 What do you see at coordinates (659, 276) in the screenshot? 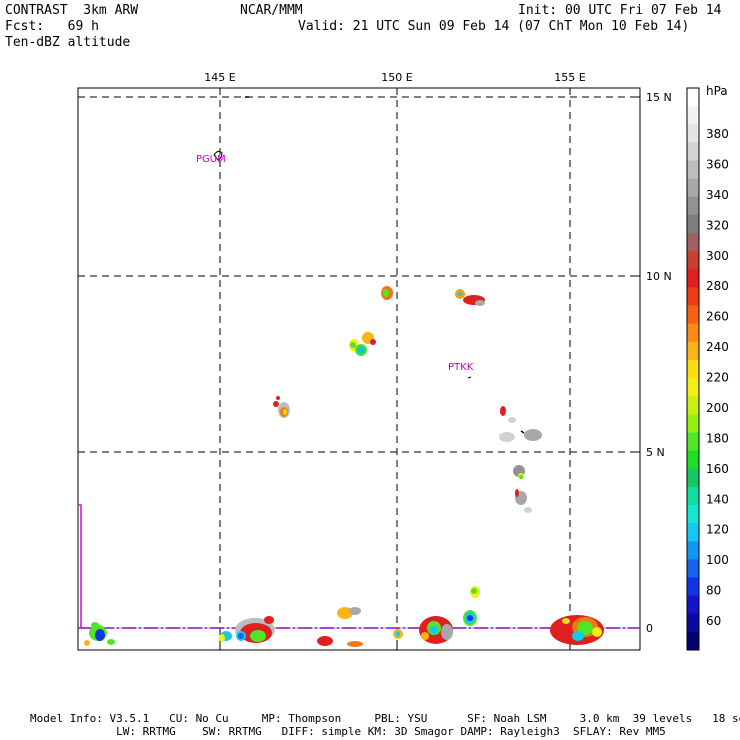
I see `lat-label-10: 10 N` at bounding box center [659, 276].